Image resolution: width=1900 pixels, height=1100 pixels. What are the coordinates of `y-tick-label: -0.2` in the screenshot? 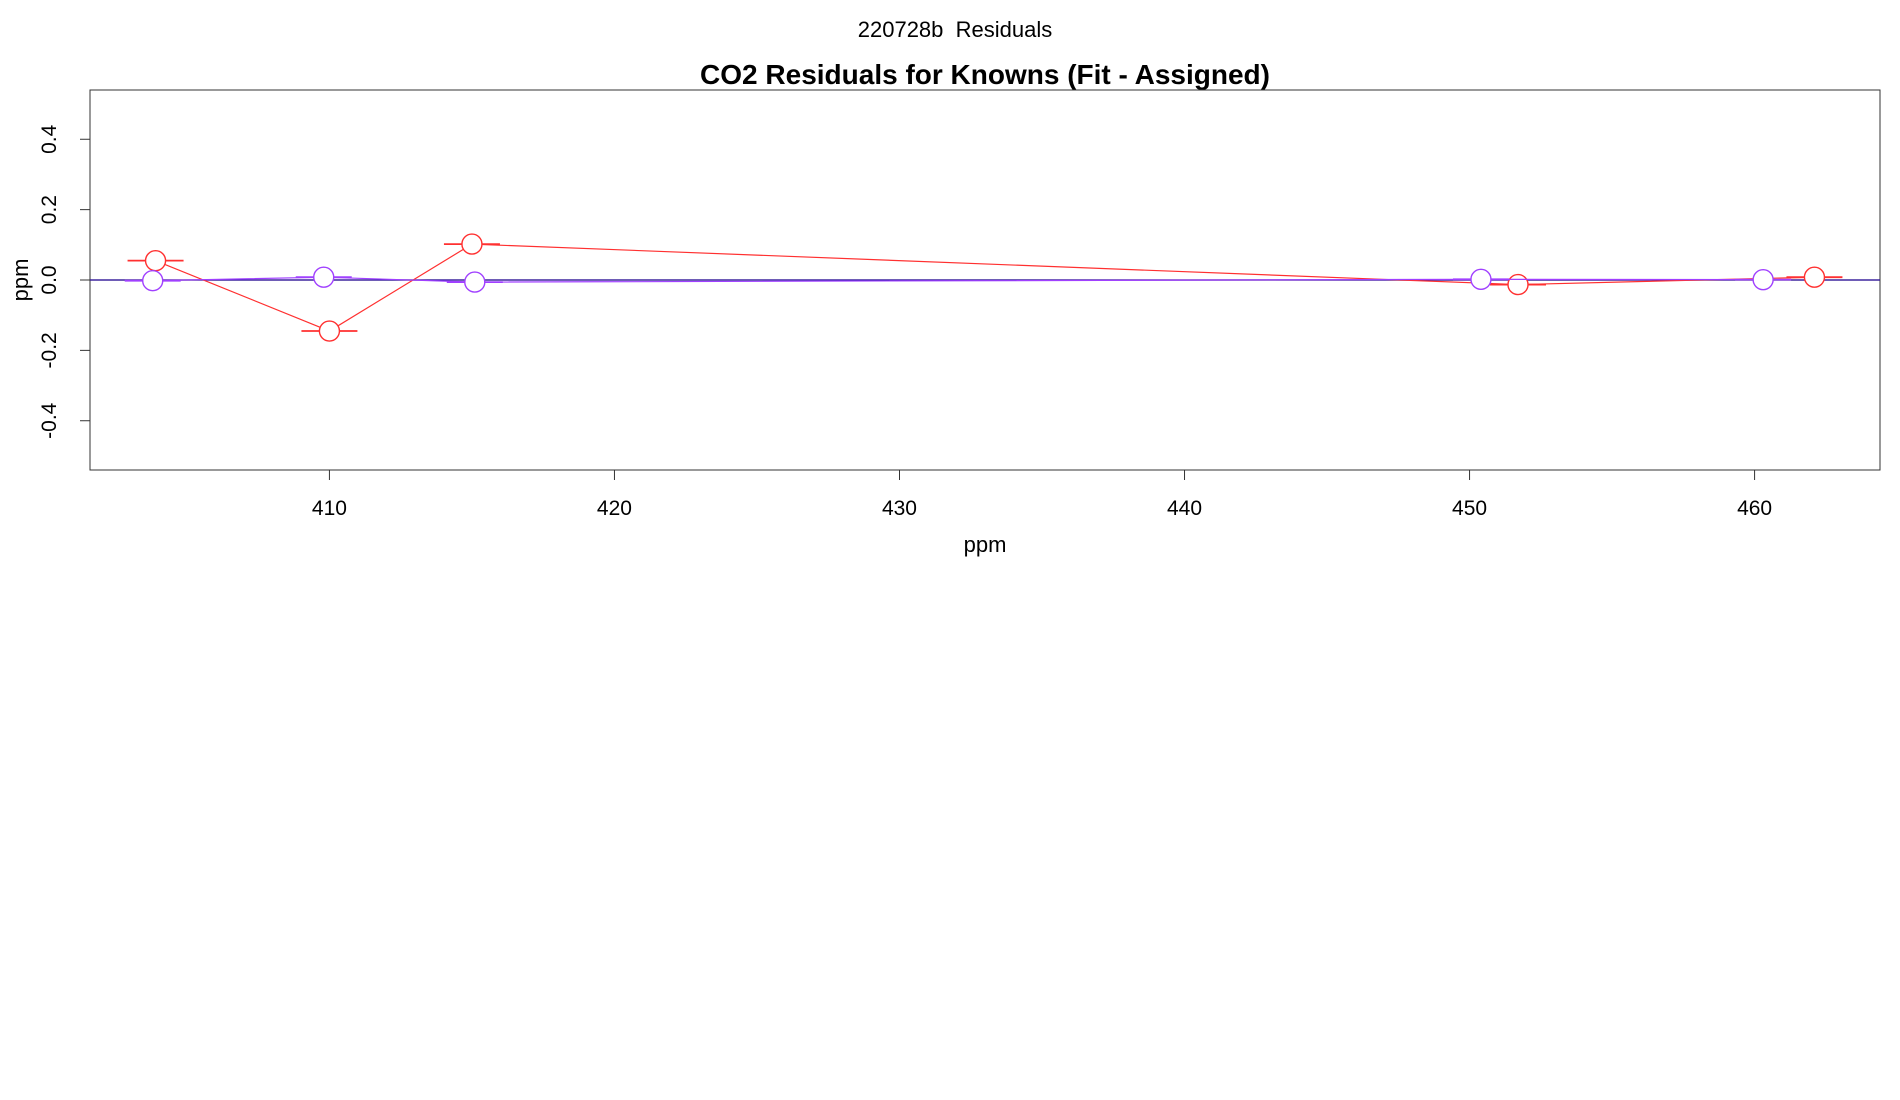 It's located at (49, 350).